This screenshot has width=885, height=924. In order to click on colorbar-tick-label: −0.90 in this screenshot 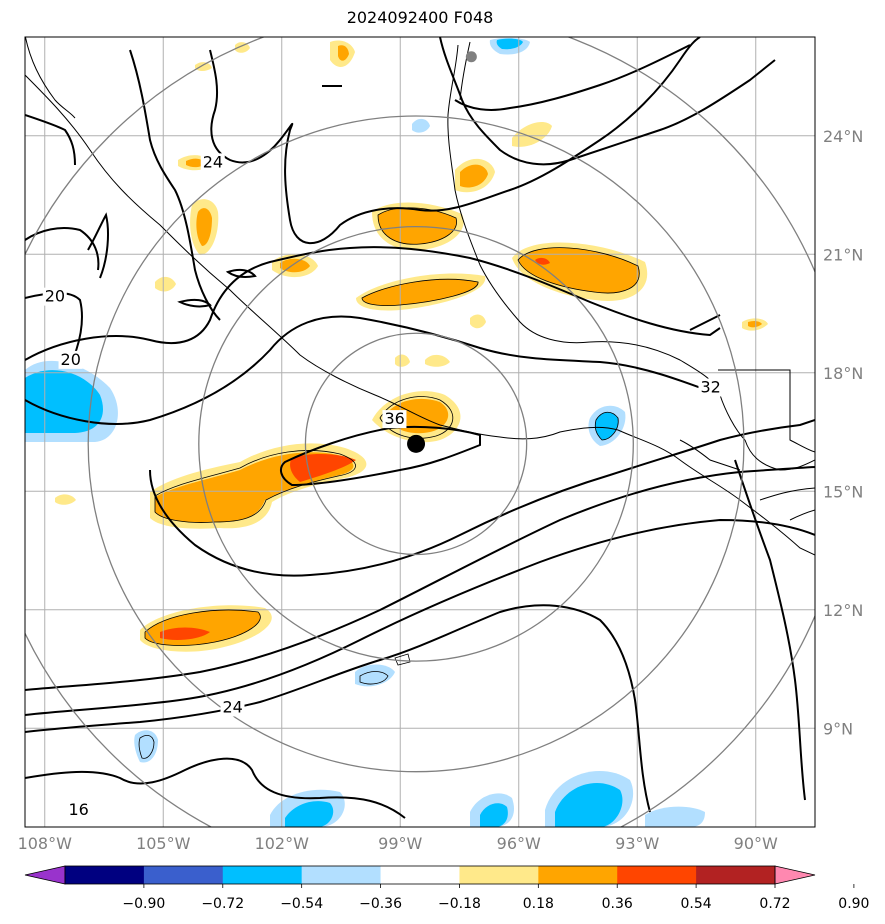, I will do `click(143, 904)`.